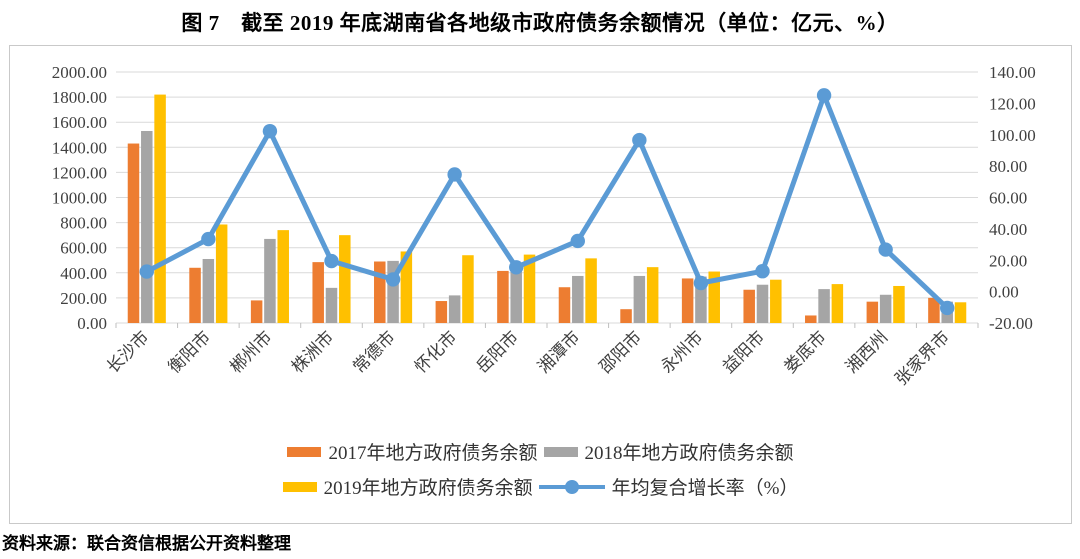 This screenshot has width=1080, height=559. I want to click on x-axis-label: 永州市, so click(681, 351).